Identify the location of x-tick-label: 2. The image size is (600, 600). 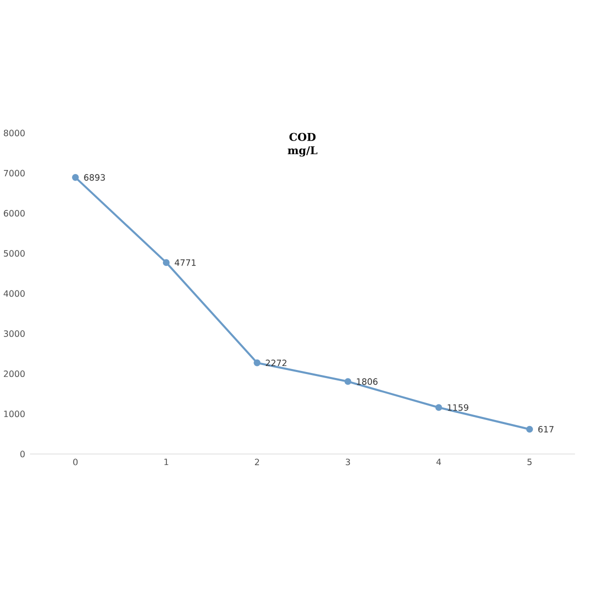
(256, 462).